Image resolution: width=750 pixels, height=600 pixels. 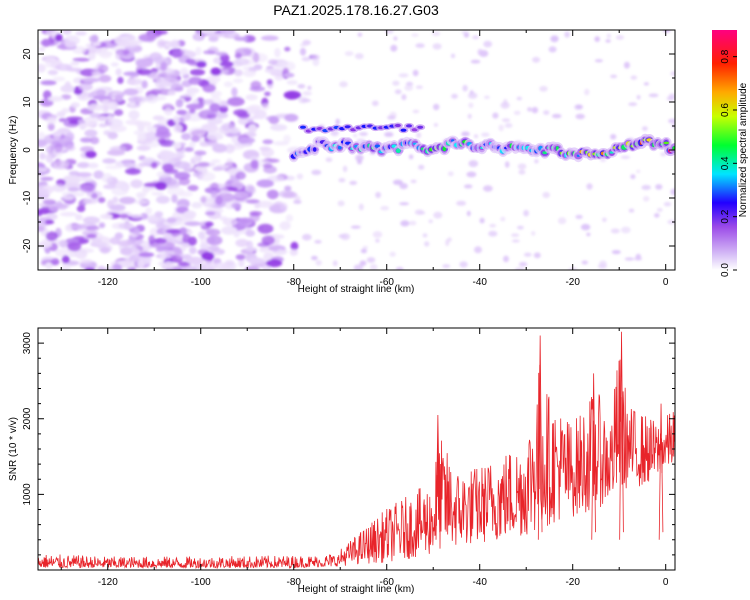 What do you see at coordinates (27, 54) in the screenshot?
I see `y-tick-label: 20` at bounding box center [27, 54].